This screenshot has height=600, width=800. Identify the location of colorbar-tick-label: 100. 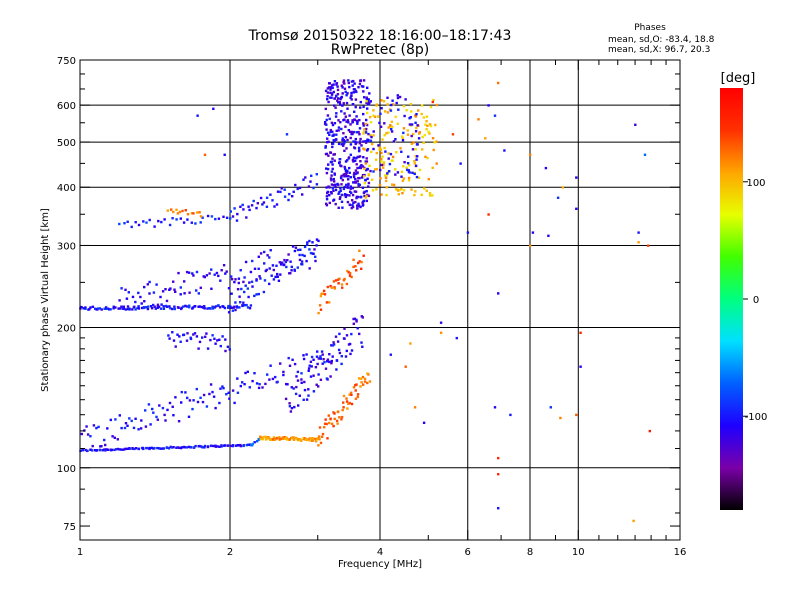
(755, 183).